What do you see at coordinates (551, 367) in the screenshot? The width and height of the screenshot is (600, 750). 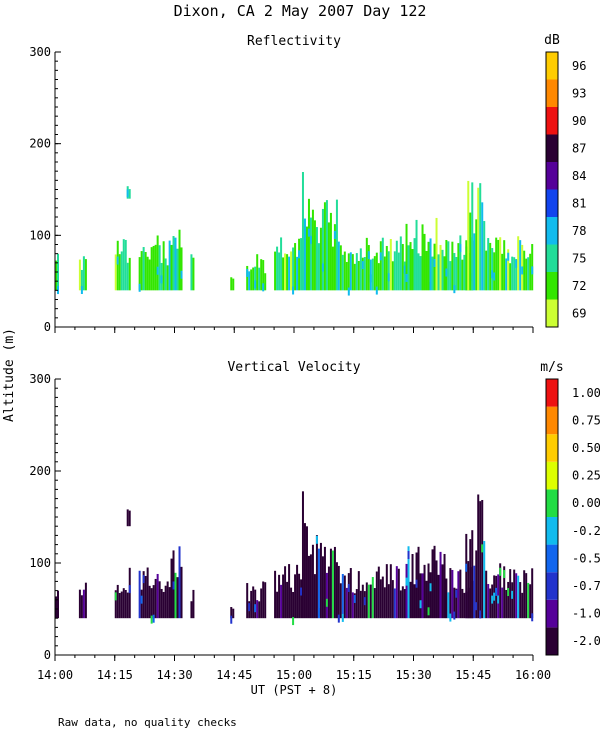 I see `colorbar-unit: m/s` at bounding box center [551, 367].